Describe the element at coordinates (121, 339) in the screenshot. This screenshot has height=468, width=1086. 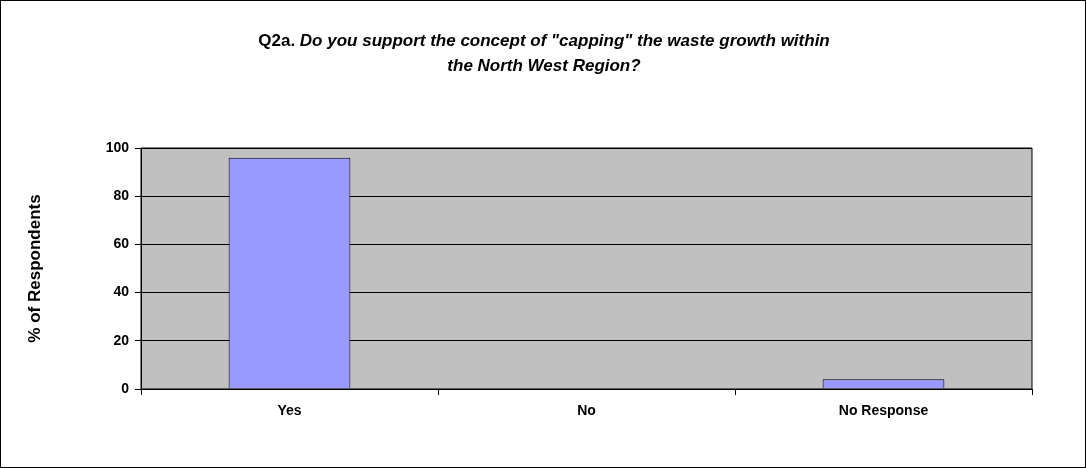
I see `y-tick-label: 20` at that location.